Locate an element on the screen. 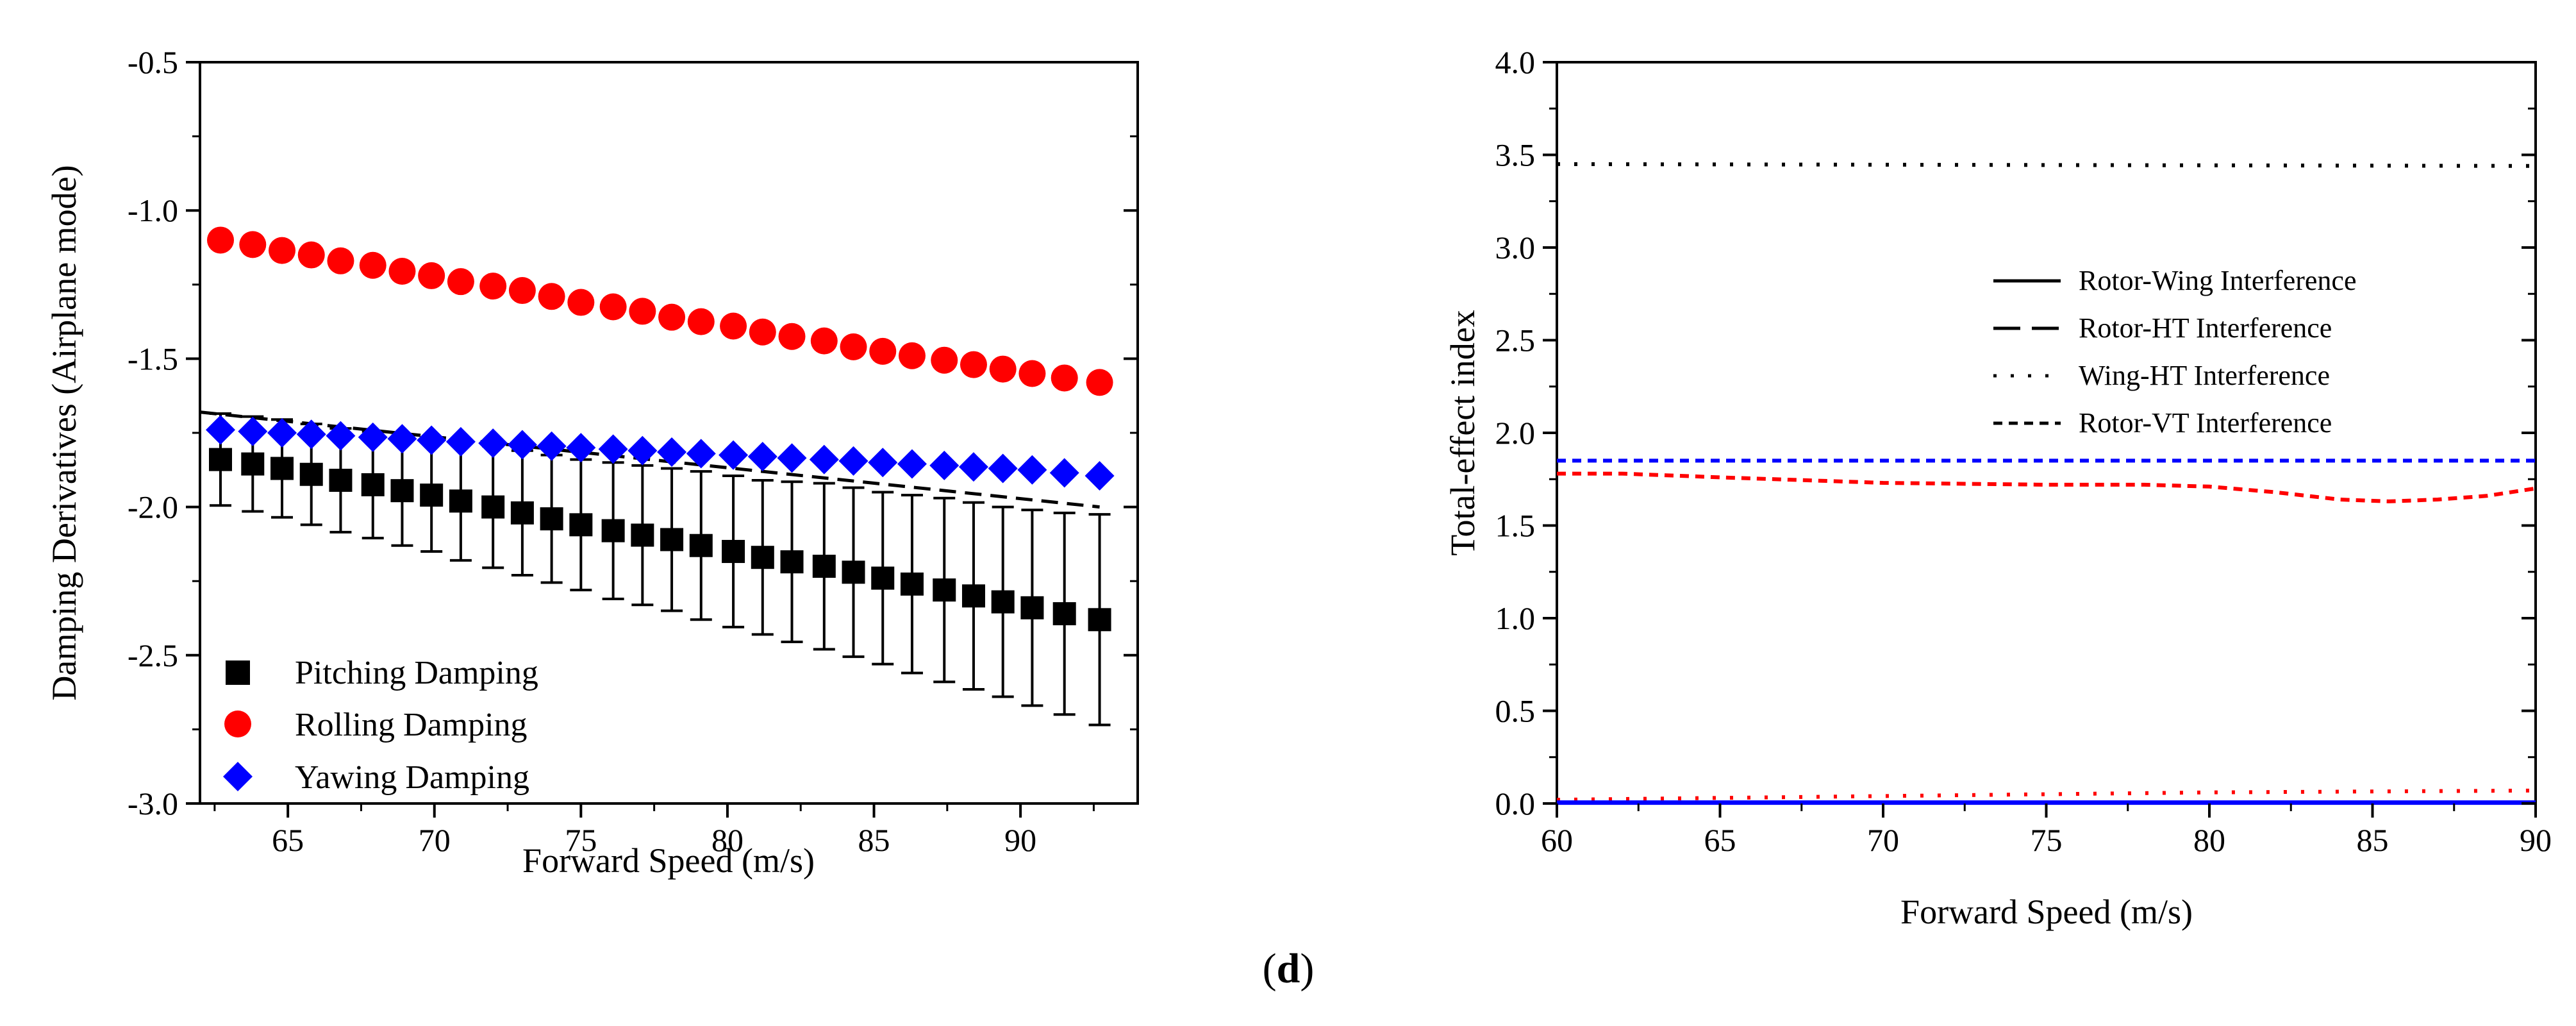 Image resolution: width=2576 pixels, height=1026 pixels. left-x-tick-label: 80 is located at coordinates (728, 840).